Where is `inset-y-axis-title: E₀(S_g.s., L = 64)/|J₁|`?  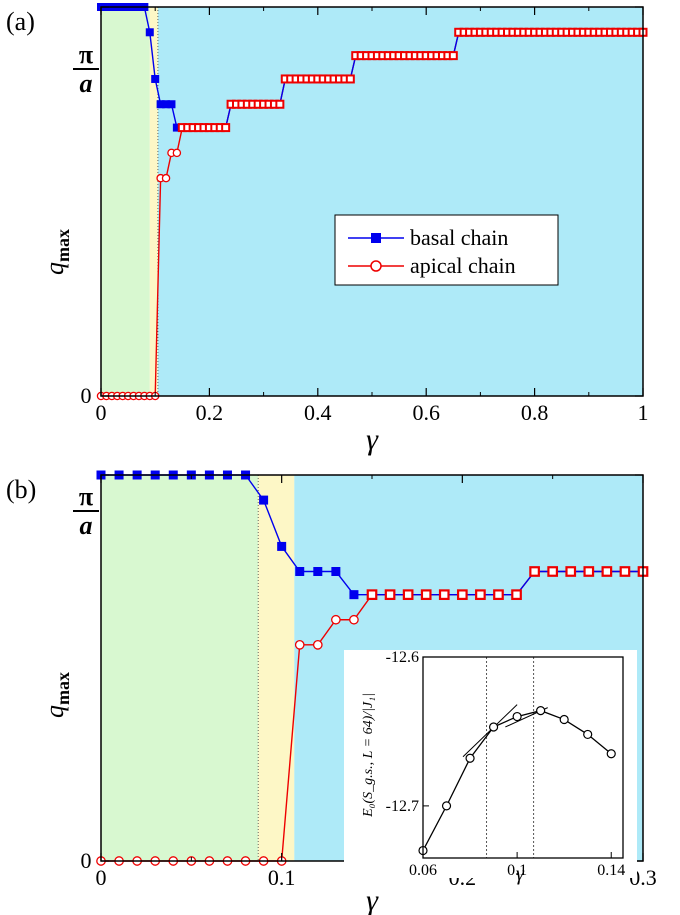
inset-y-axis-title: E₀(S_g.s., L = 64)/|J₁| is located at coordinates (368, 755).